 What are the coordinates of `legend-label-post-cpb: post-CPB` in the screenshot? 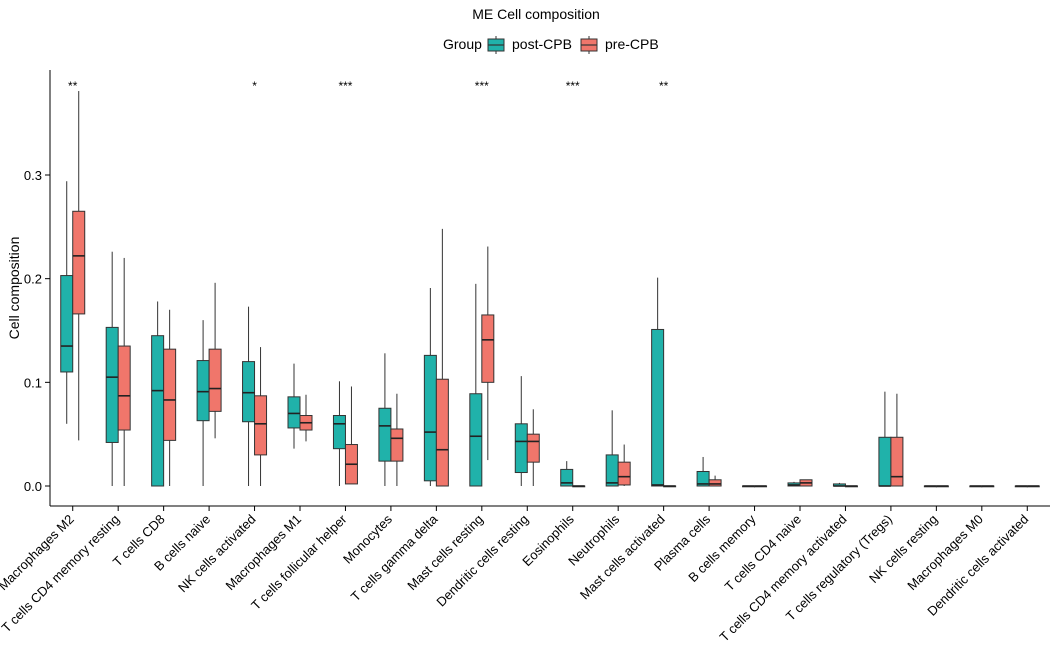 It's located at (542, 44).